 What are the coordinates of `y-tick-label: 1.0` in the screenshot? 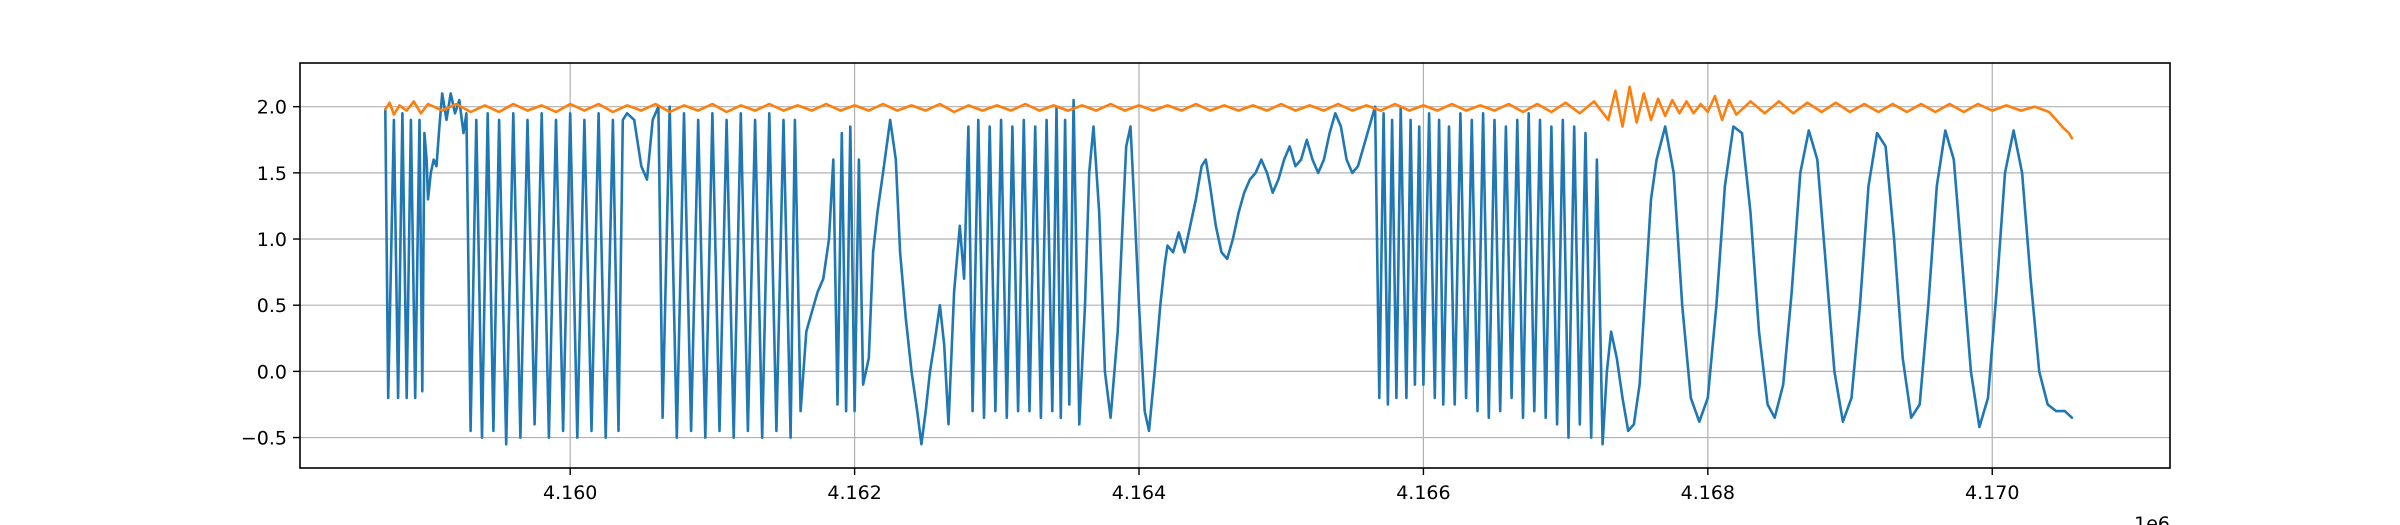 It's located at (272, 240).